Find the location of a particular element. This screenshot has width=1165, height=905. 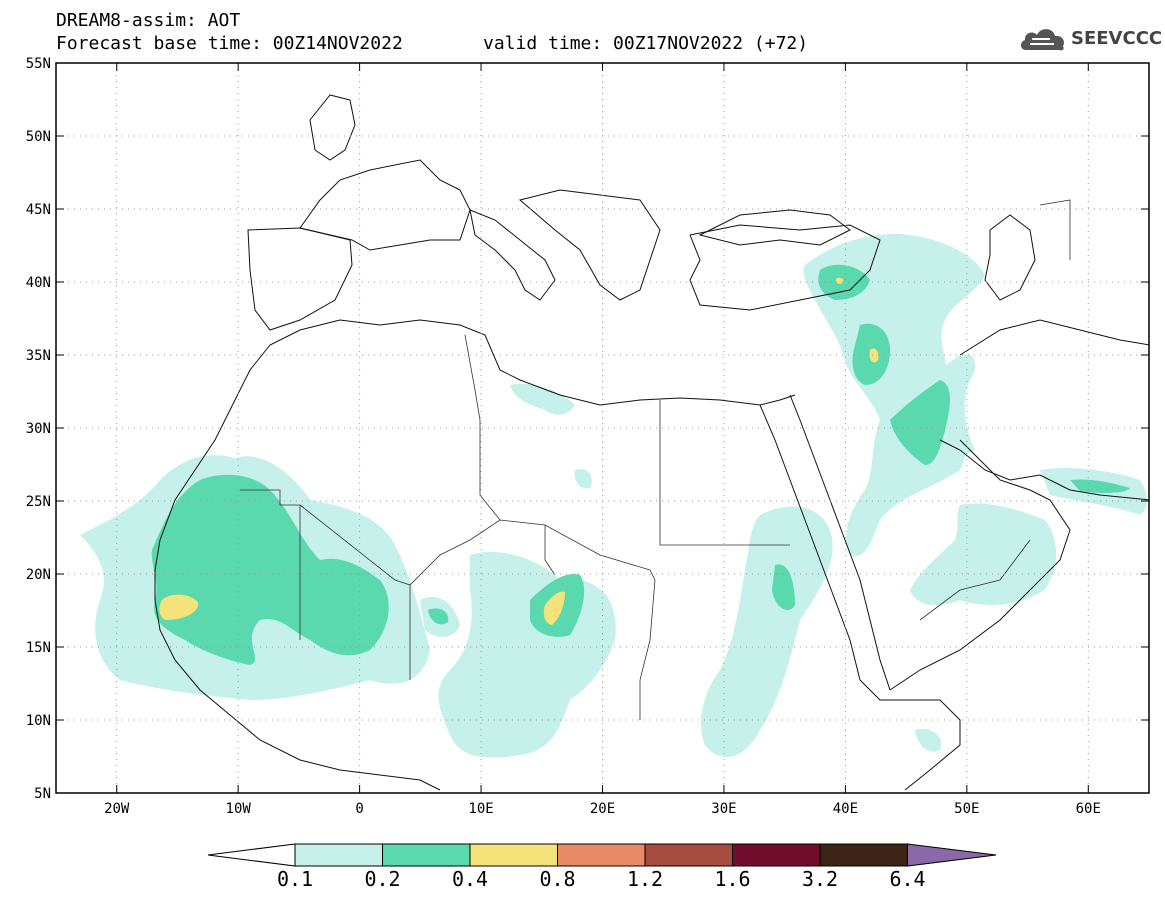

y-tick-label: 50N is located at coordinates (38, 137).